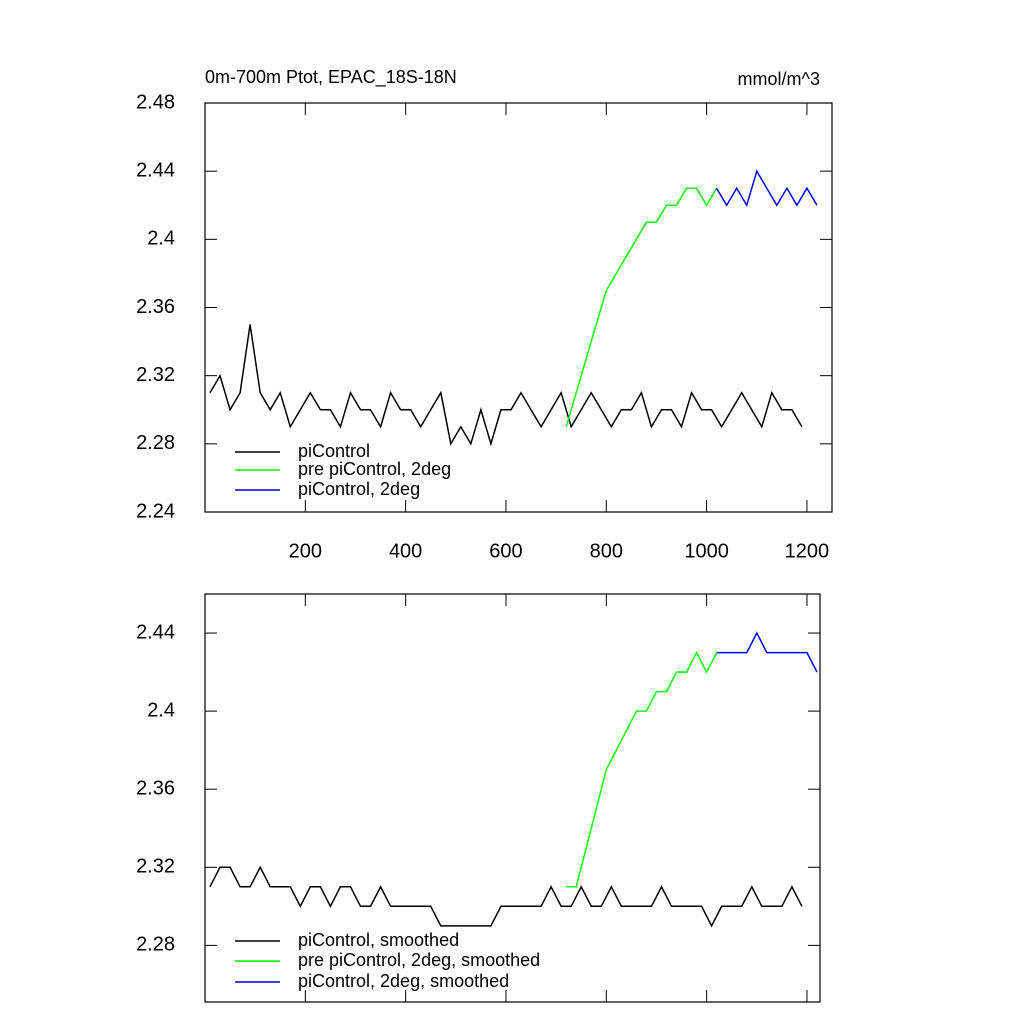 The height and width of the screenshot is (1029, 1024). I want to click on legend-label: pre piControl, 2deg, smoothed, so click(419, 960).